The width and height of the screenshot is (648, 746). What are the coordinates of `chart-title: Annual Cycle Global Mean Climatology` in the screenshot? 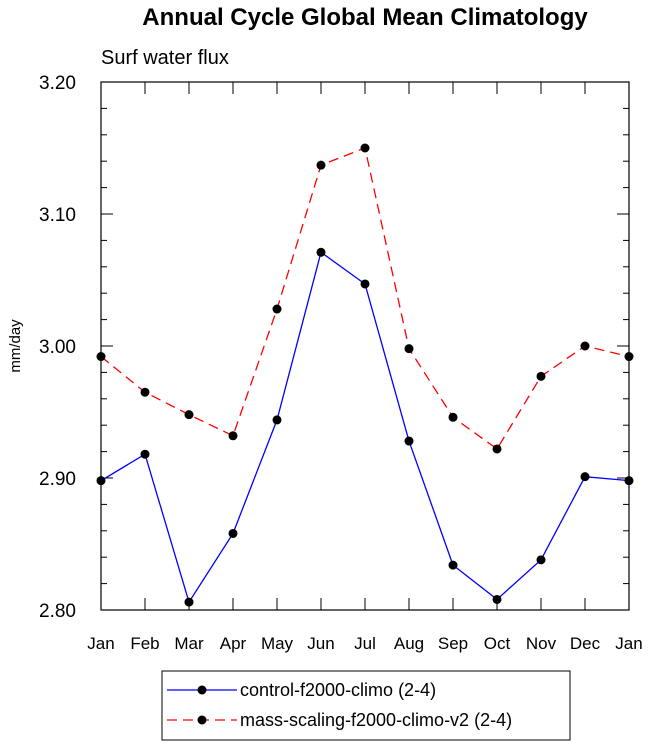 It's located at (365, 17).